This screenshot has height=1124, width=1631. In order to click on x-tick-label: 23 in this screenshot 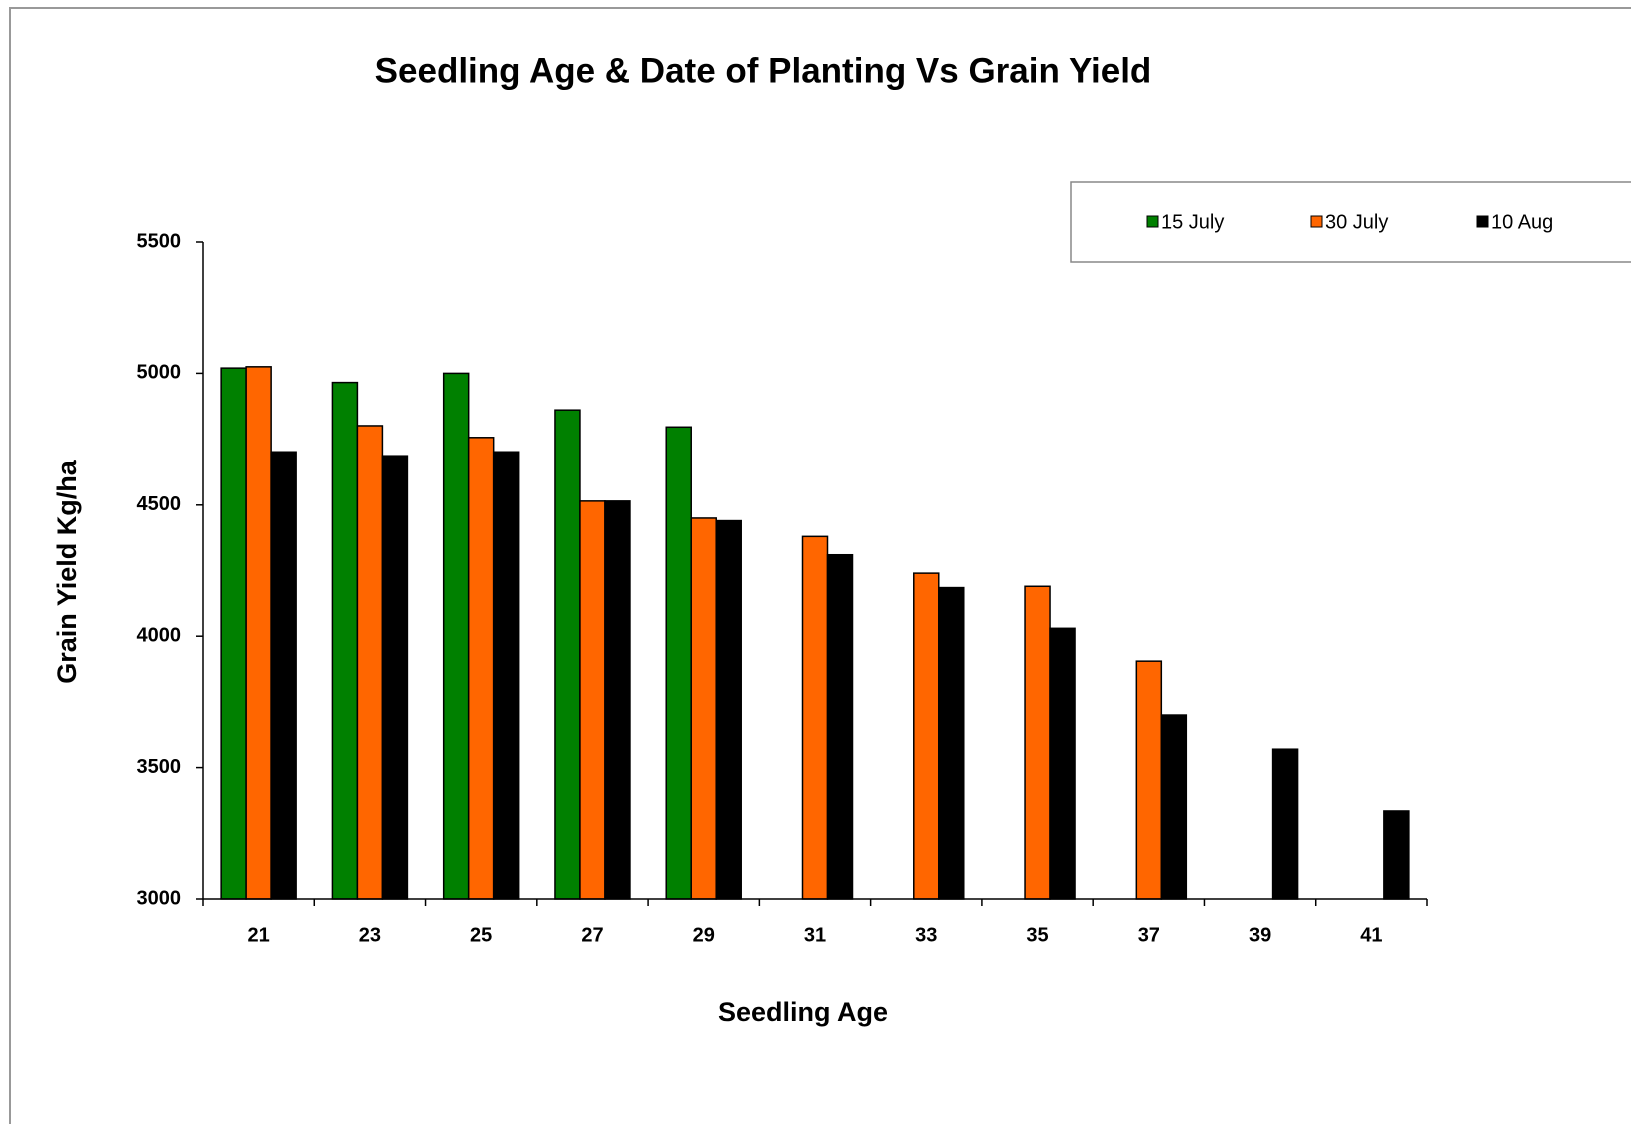, I will do `click(370, 935)`.